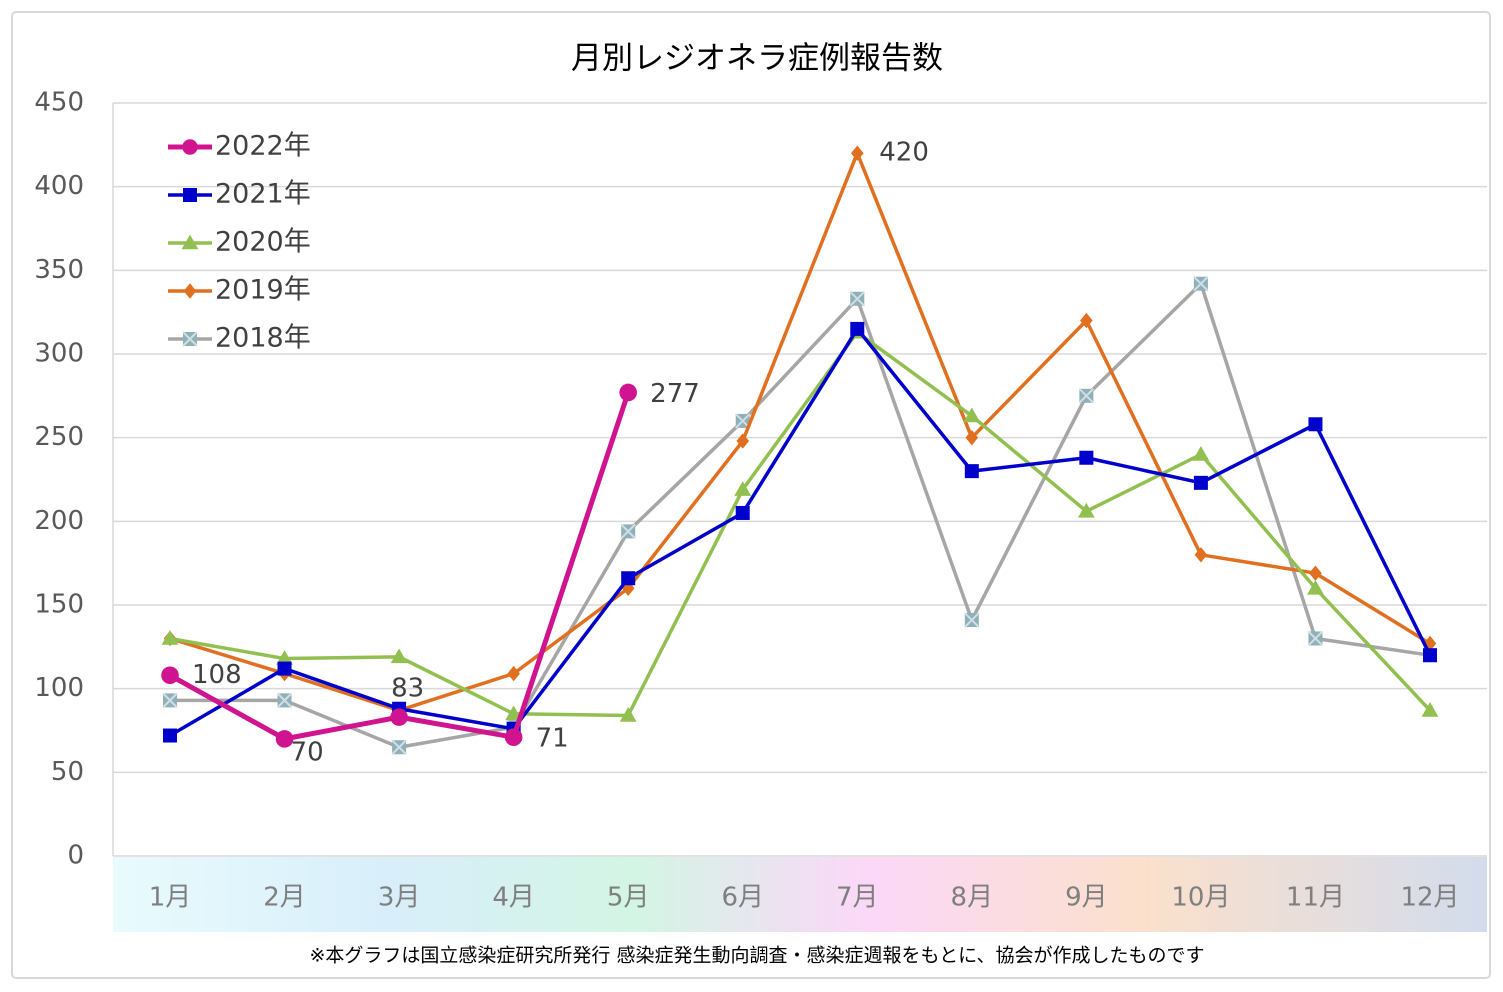  What do you see at coordinates (59, 186) in the screenshot?
I see `y-tick-label: 400` at bounding box center [59, 186].